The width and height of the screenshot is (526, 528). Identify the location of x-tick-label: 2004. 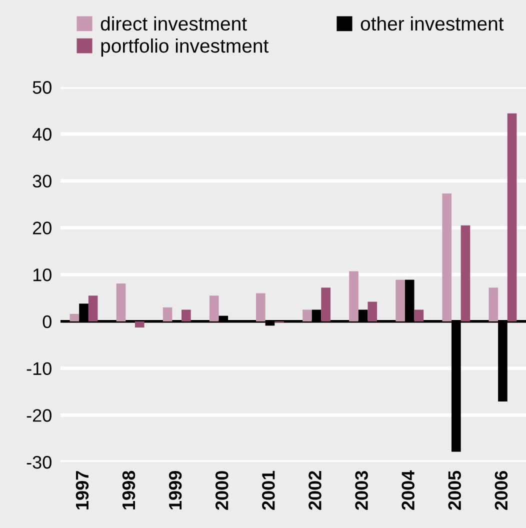
(408, 490).